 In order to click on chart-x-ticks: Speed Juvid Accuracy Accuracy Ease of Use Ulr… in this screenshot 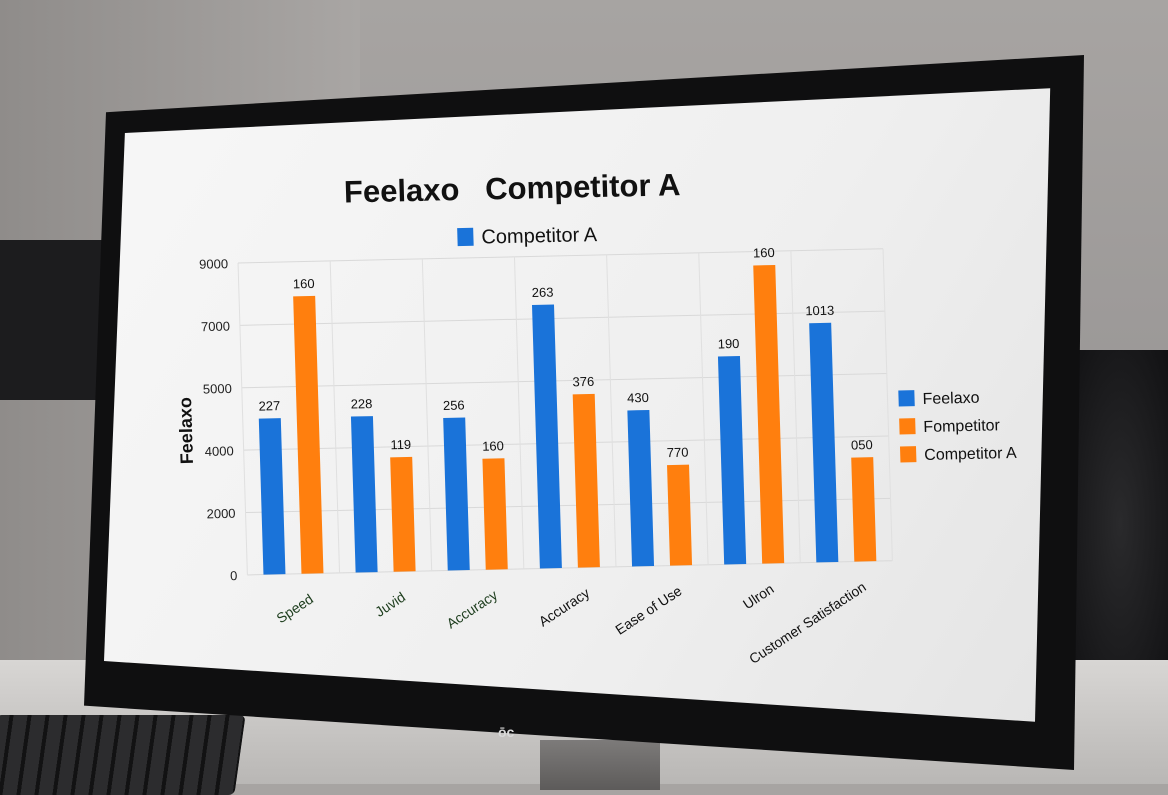, I will do `click(570, 622)`.